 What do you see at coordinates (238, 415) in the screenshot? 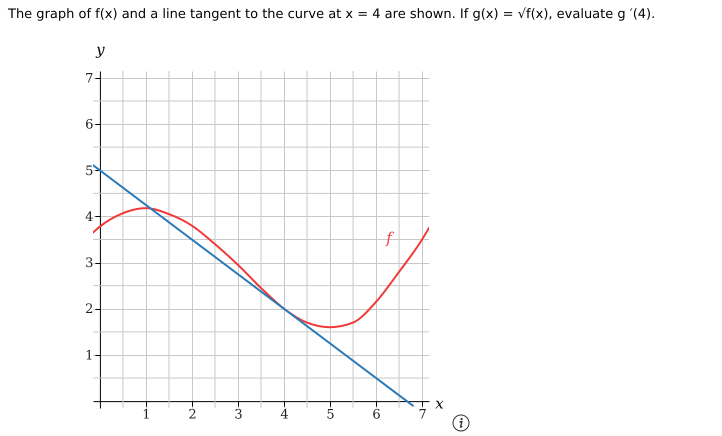
I see `x-tick-label: 3` at bounding box center [238, 415].